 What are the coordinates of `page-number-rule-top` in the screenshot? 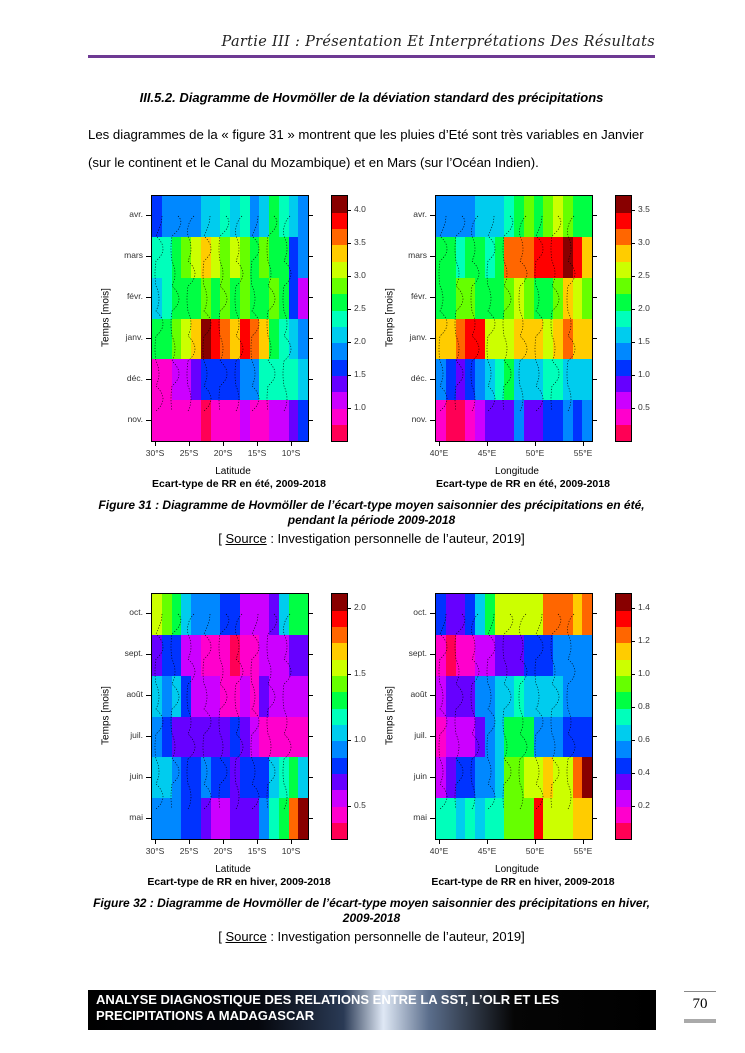 It's located at (700, 991).